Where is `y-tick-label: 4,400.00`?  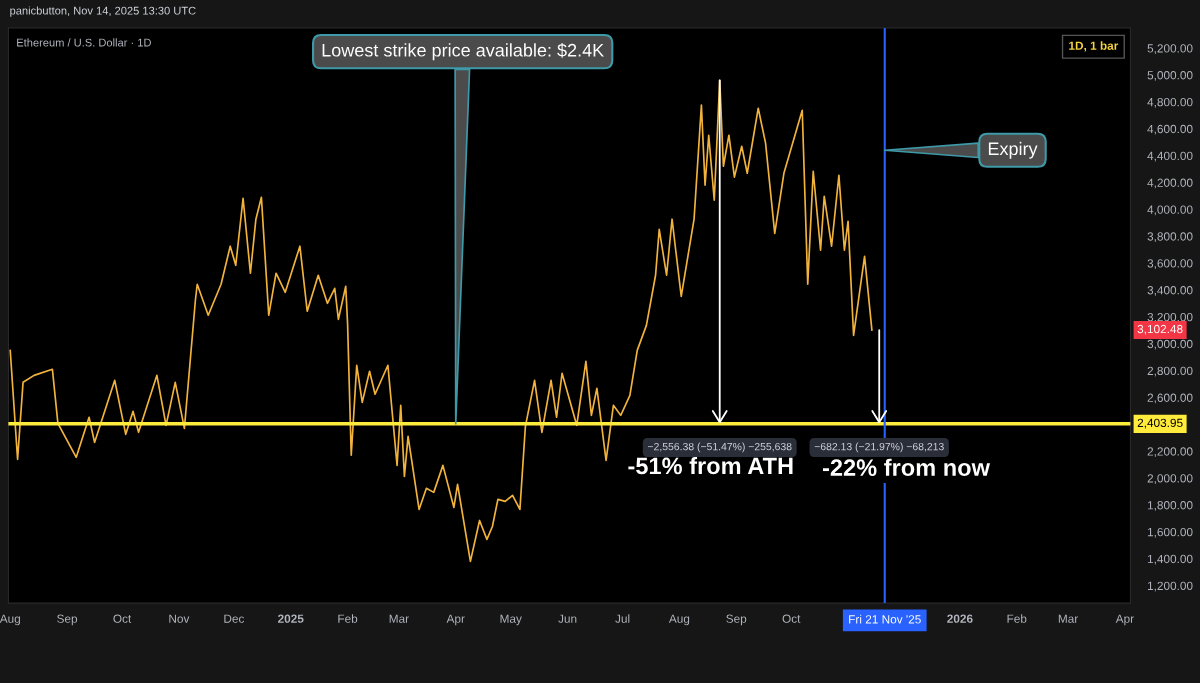 y-tick-label: 4,400.00 is located at coordinates (1170, 156).